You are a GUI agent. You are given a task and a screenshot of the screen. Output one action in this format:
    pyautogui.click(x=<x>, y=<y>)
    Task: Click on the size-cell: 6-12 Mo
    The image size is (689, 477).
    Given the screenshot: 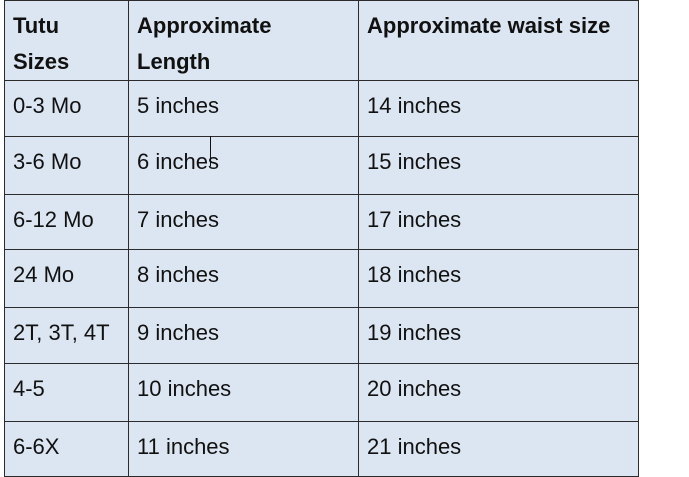 What is the action you would take?
    pyautogui.click(x=66, y=222)
    